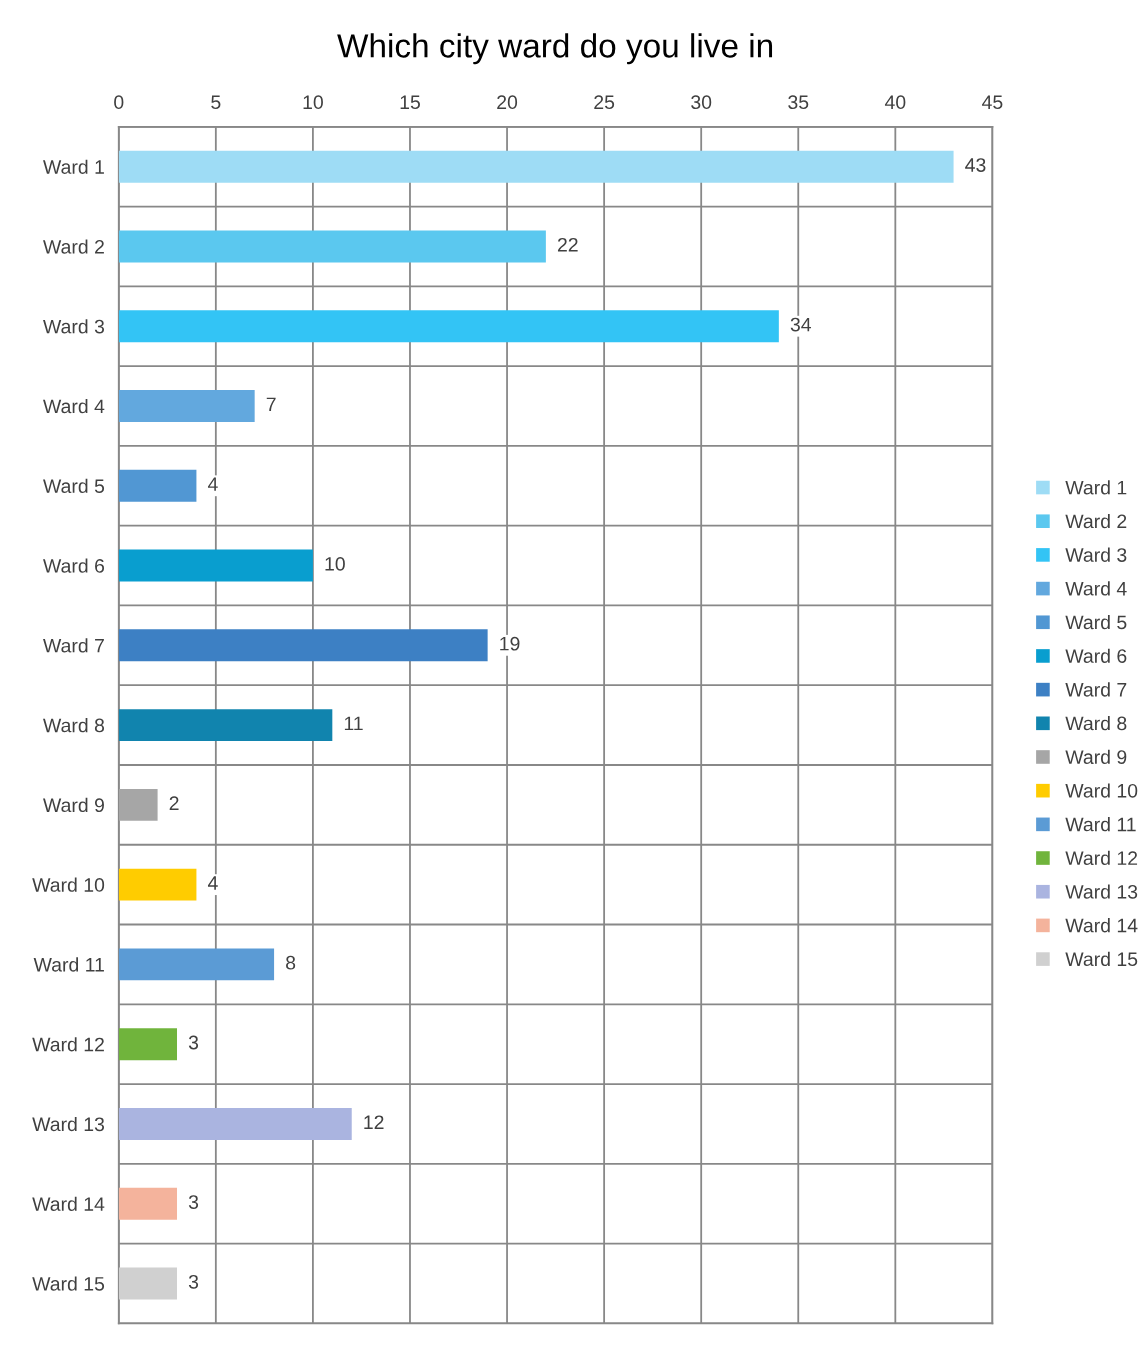  What do you see at coordinates (68, 1044) in the screenshot?
I see `y-tick-label: Ward 12` at bounding box center [68, 1044].